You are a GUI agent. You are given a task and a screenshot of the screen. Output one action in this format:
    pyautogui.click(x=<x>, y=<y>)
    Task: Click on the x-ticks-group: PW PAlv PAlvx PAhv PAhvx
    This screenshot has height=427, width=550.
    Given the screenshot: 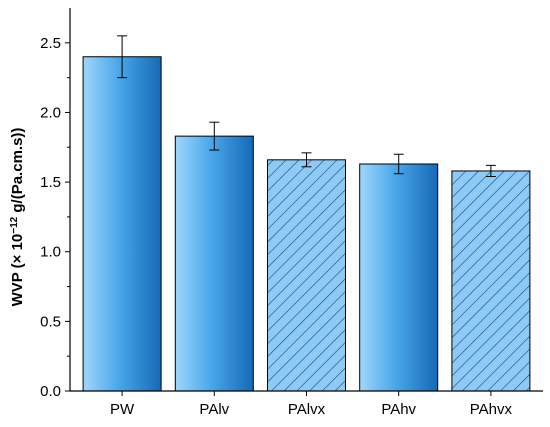 What is the action you would take?
    pyautogui.click(x=311, y=404)
    